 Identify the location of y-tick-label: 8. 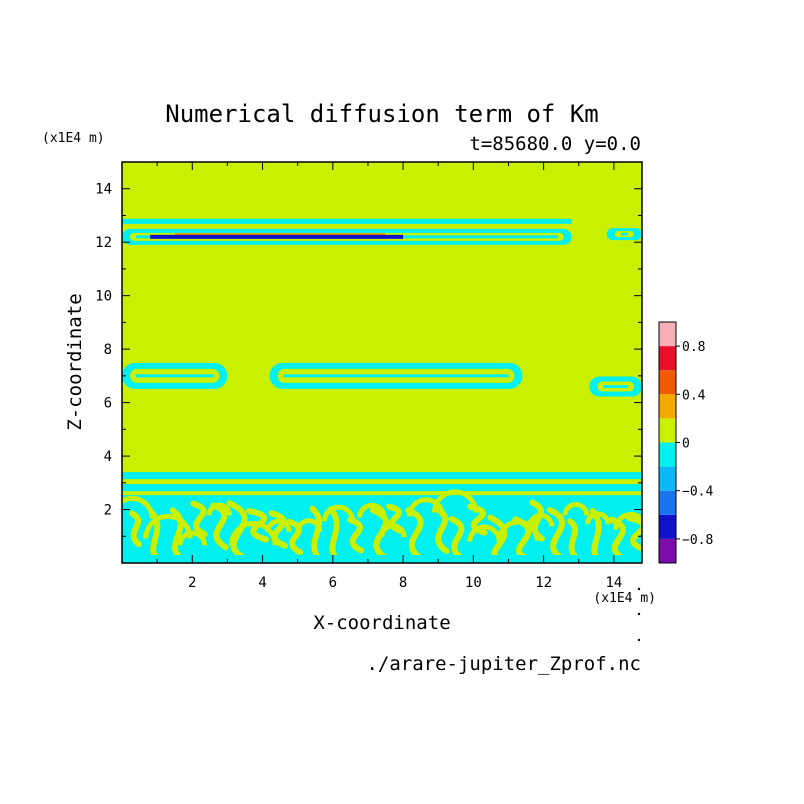
(108, 350).